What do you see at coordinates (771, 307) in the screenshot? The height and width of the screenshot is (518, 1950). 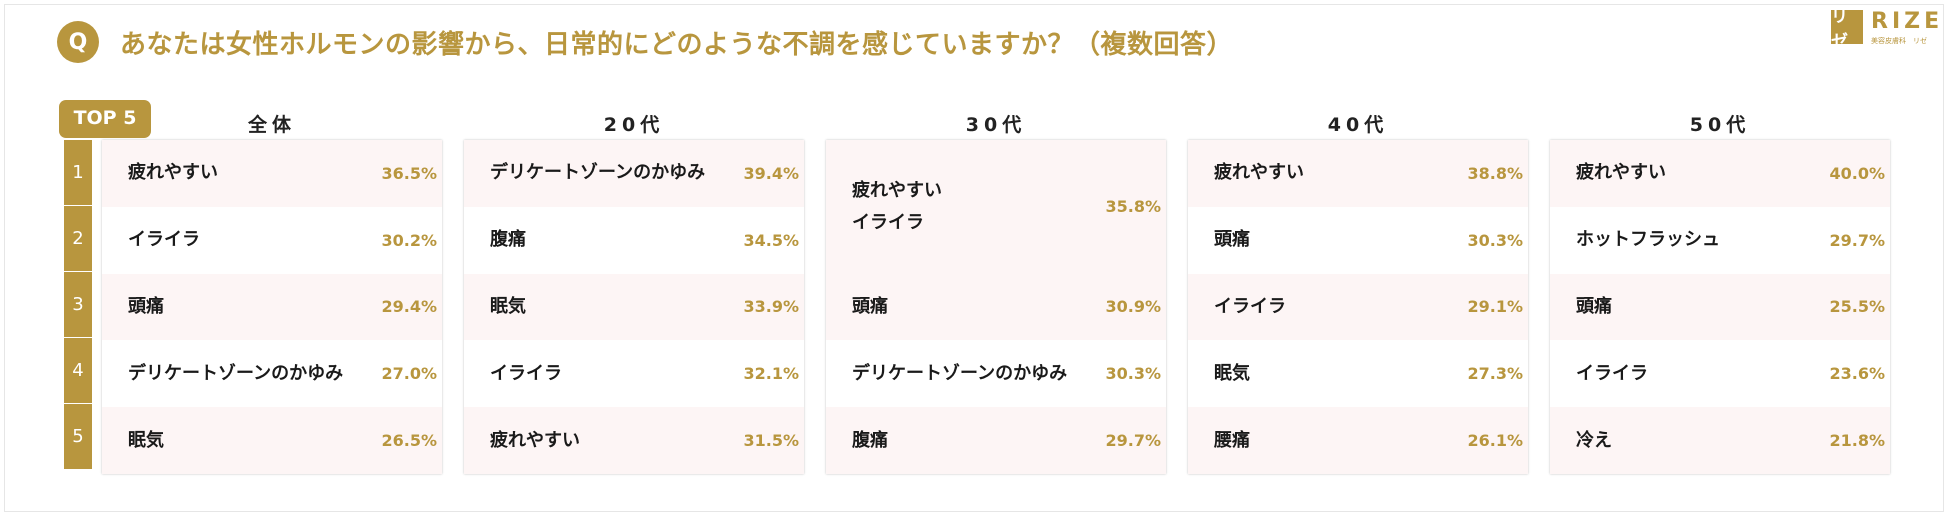 I see `row-value: 33.9%` at bounding box center [771, 307].